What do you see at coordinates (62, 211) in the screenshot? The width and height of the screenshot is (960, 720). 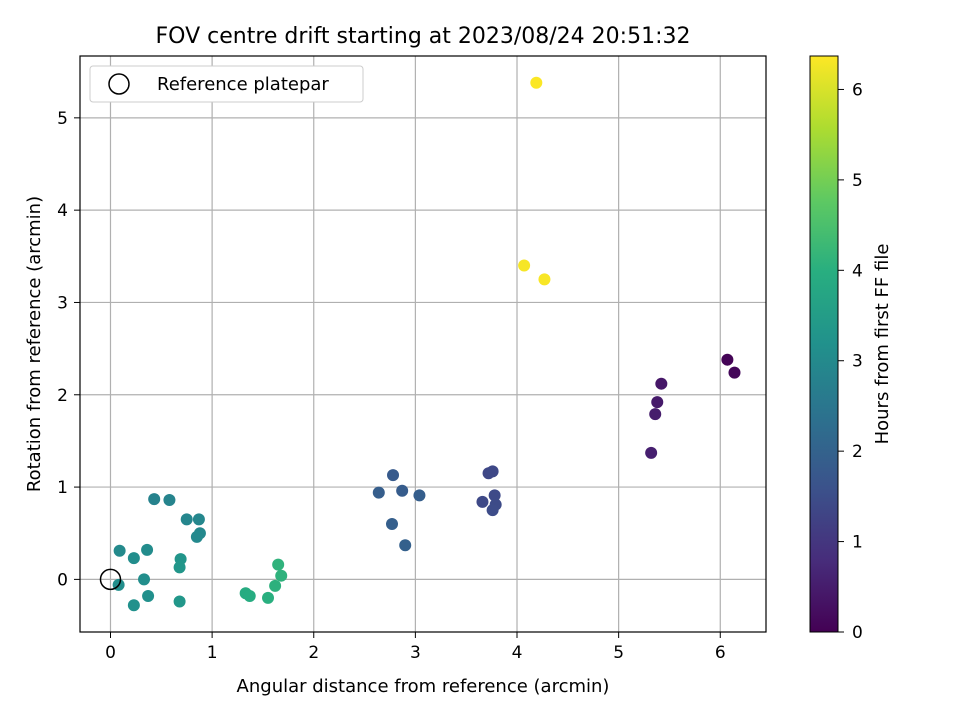 I see `y-tick-label: 4` at bounding box center [62, 211].